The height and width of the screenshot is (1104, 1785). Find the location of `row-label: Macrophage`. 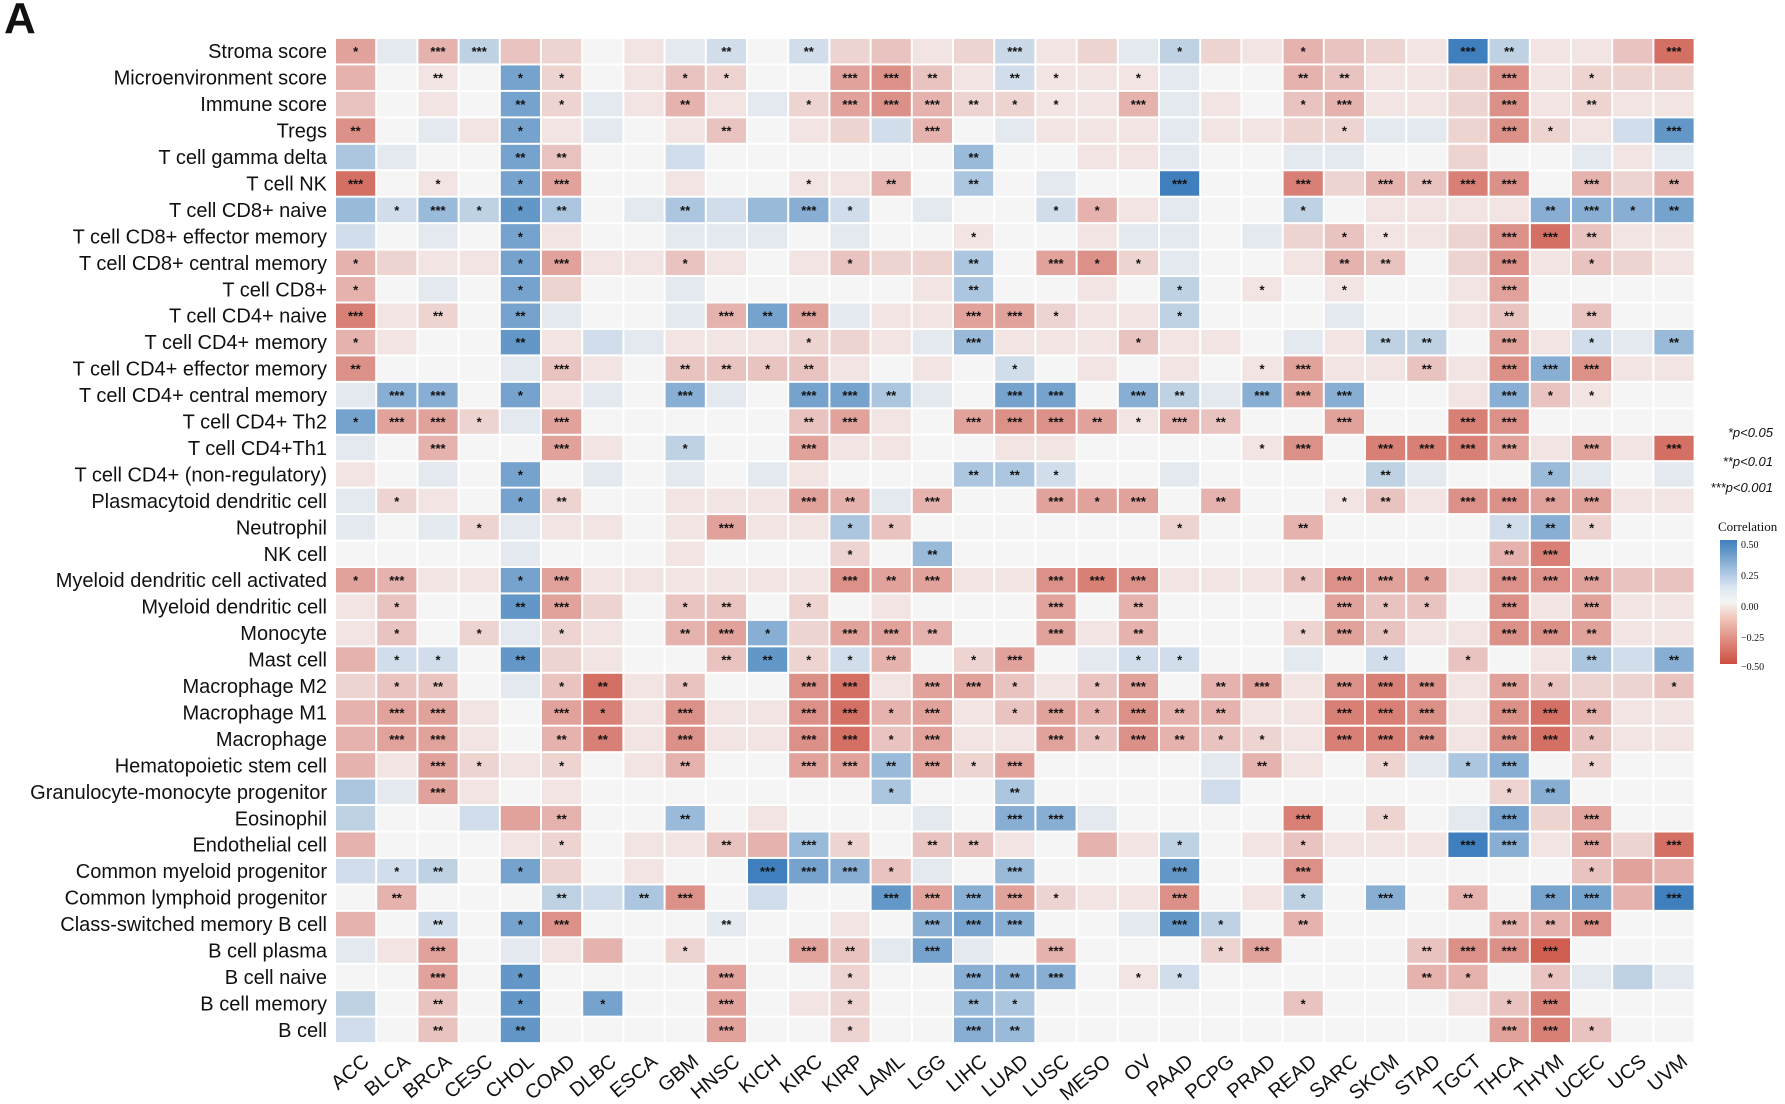

row-label: Macrophage is located at coordinates (271, 740).